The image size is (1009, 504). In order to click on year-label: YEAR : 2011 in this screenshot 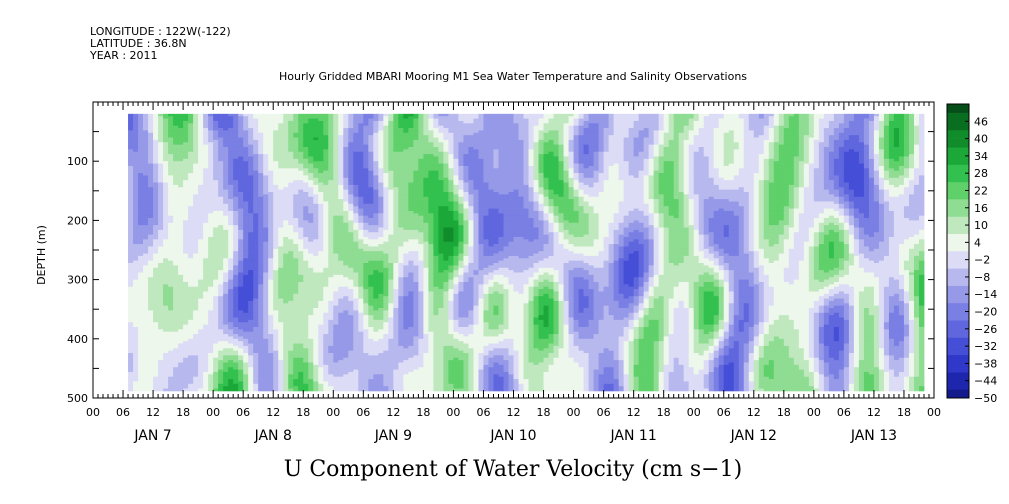, I will do `click(123, 55)`.